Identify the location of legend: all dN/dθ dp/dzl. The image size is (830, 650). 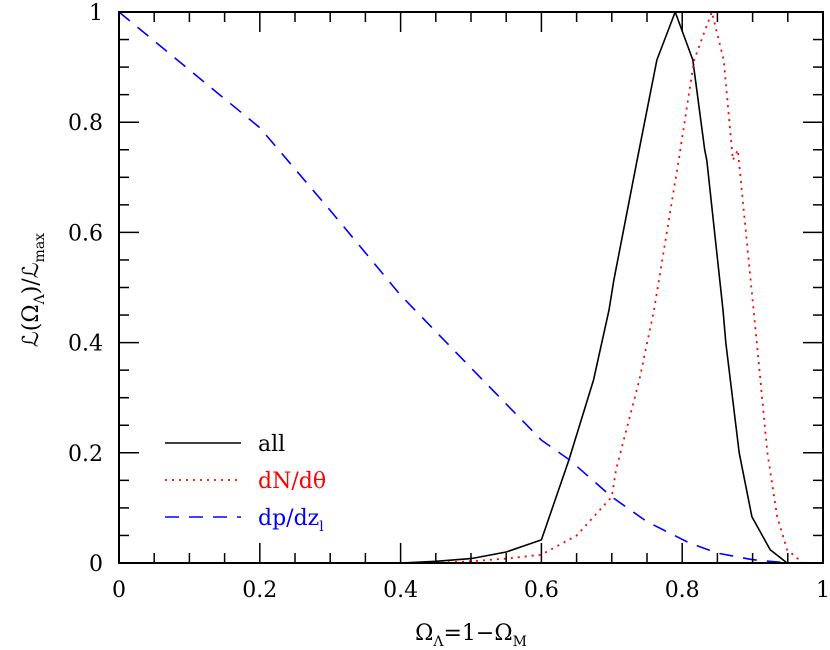
(245, 483).